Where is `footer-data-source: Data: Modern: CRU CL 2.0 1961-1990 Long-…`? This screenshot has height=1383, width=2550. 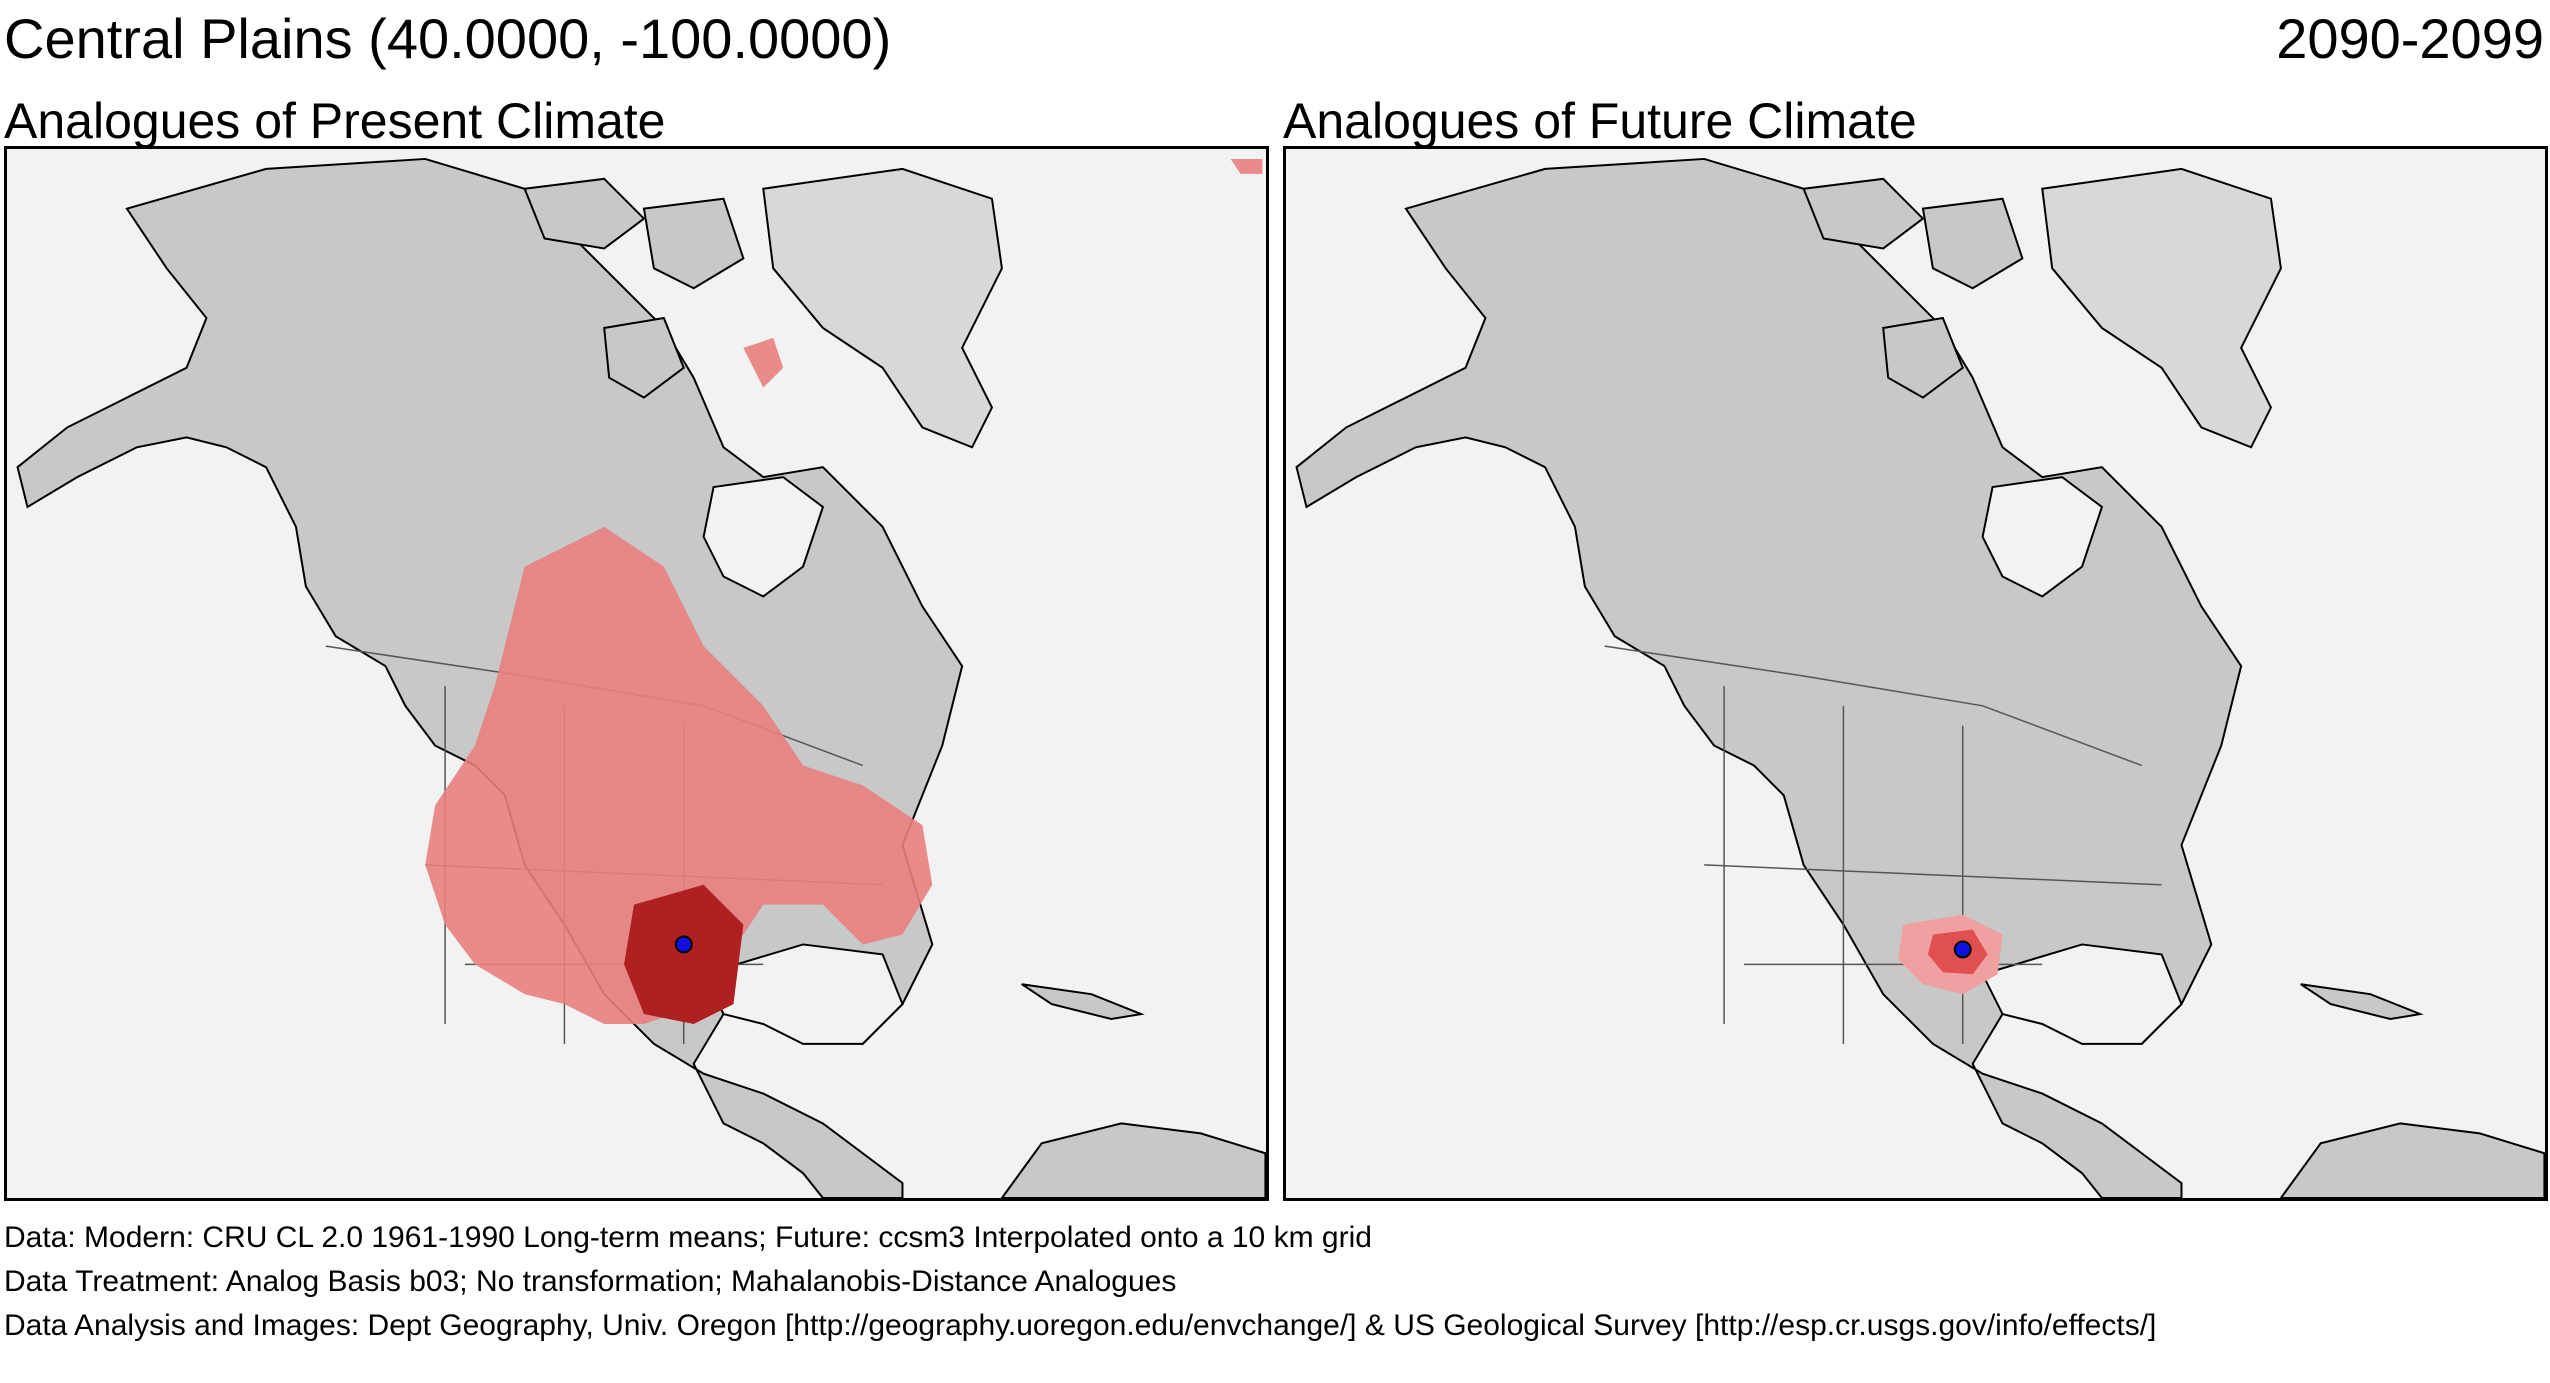 footer-data-source: Data: Modern: CRU CL 2.0 1961-1990 Long-… is located at coordinates (688, 1237).